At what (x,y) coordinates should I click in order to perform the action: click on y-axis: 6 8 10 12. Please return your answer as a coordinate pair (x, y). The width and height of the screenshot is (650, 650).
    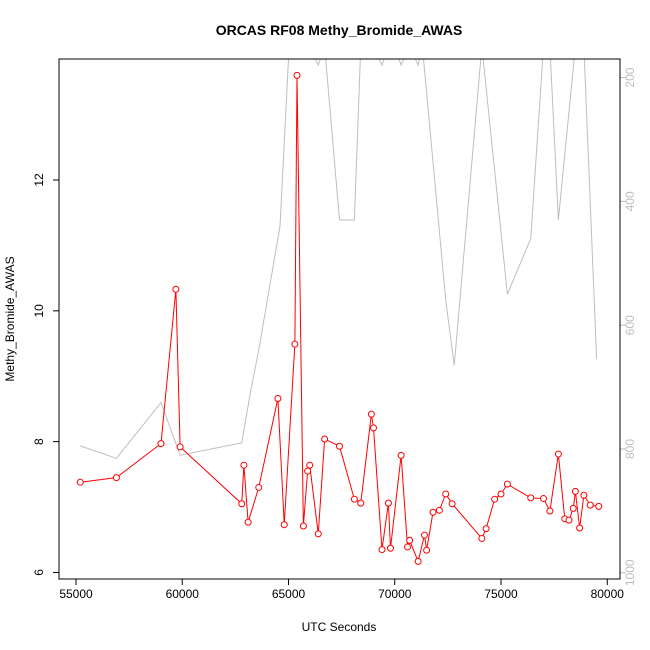
    Looking at the image, I should click on (45, 374).